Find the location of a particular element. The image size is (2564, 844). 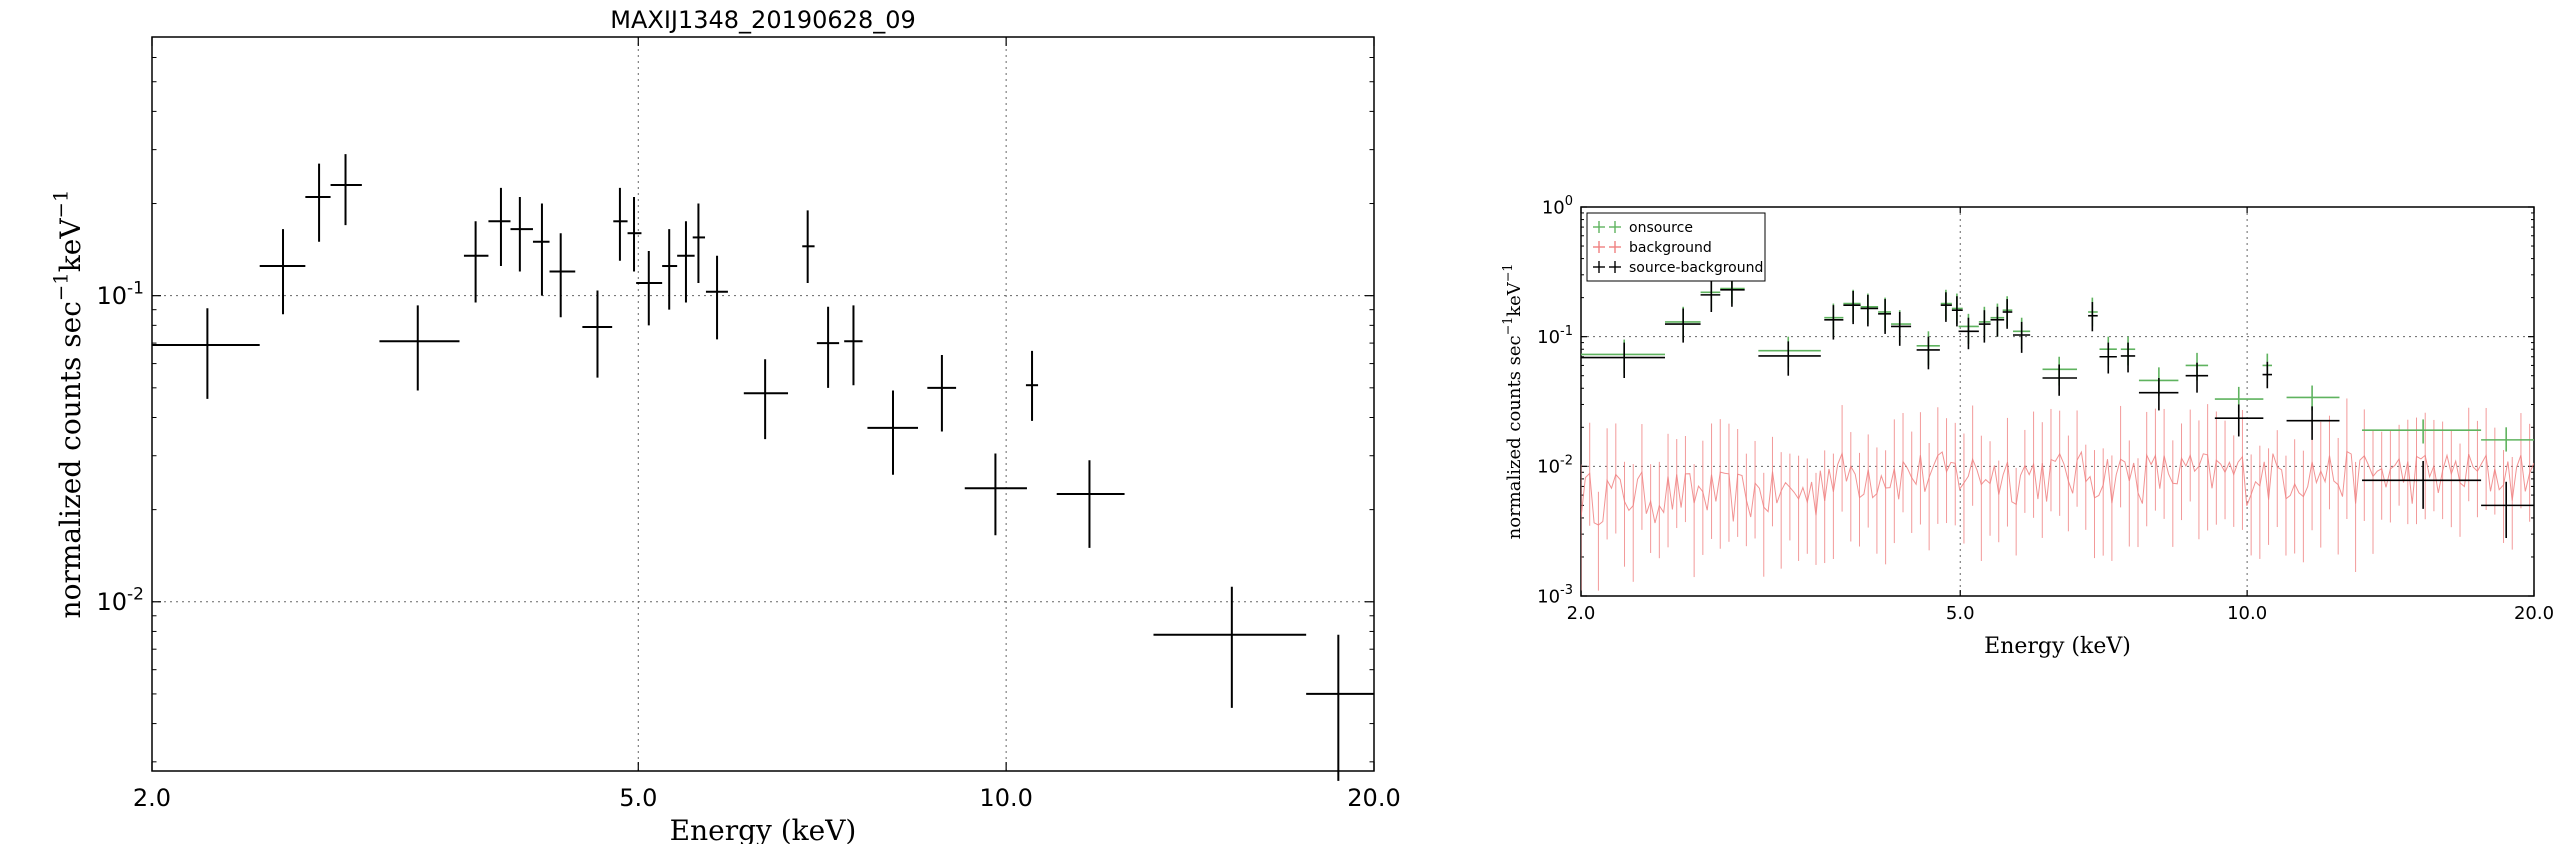

background-series is located at coordinates (2057, 494).